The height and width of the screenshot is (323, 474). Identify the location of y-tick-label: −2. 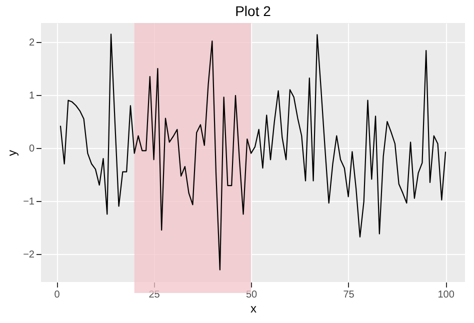
(29, 254).